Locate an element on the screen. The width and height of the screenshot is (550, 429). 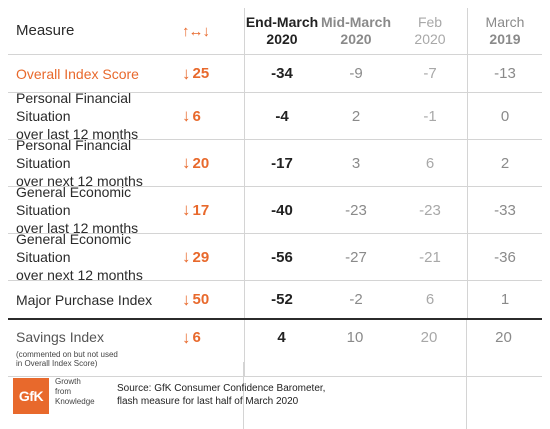
row-end-march: -40 is located at coordinates (281, 210).